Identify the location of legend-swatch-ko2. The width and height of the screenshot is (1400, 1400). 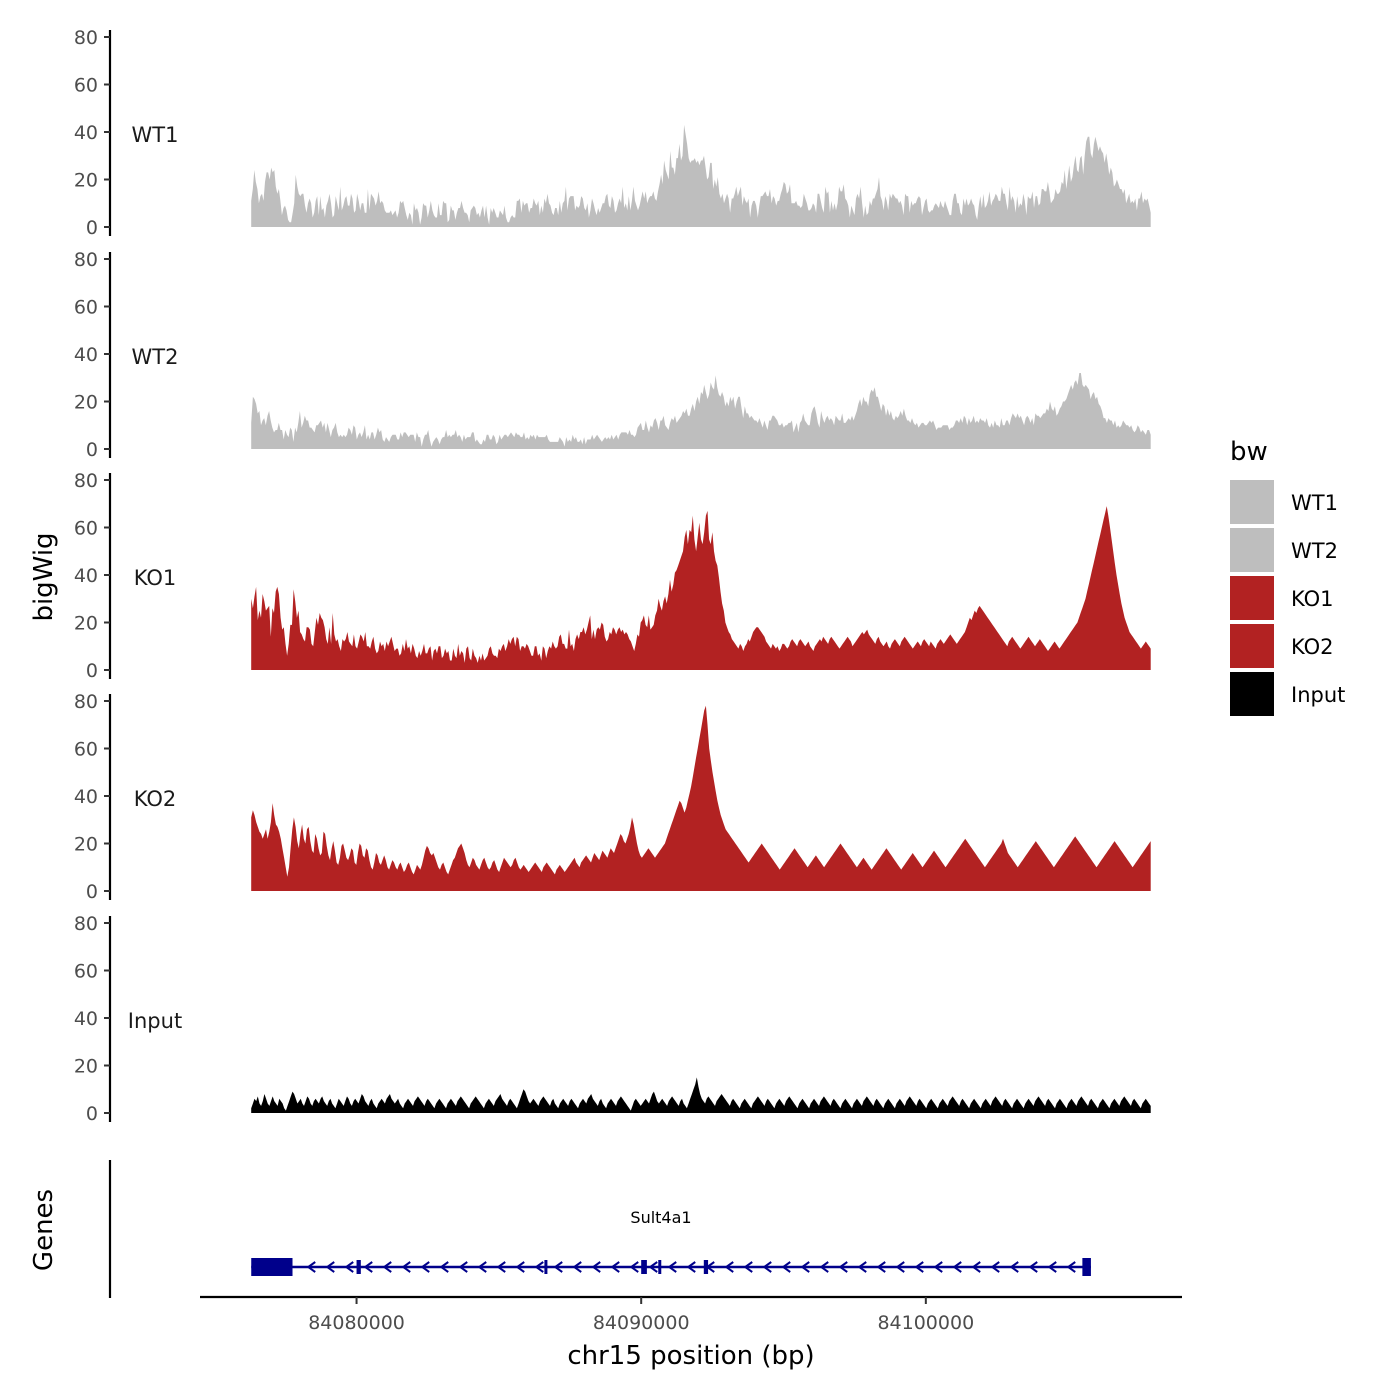
(1252, 646).